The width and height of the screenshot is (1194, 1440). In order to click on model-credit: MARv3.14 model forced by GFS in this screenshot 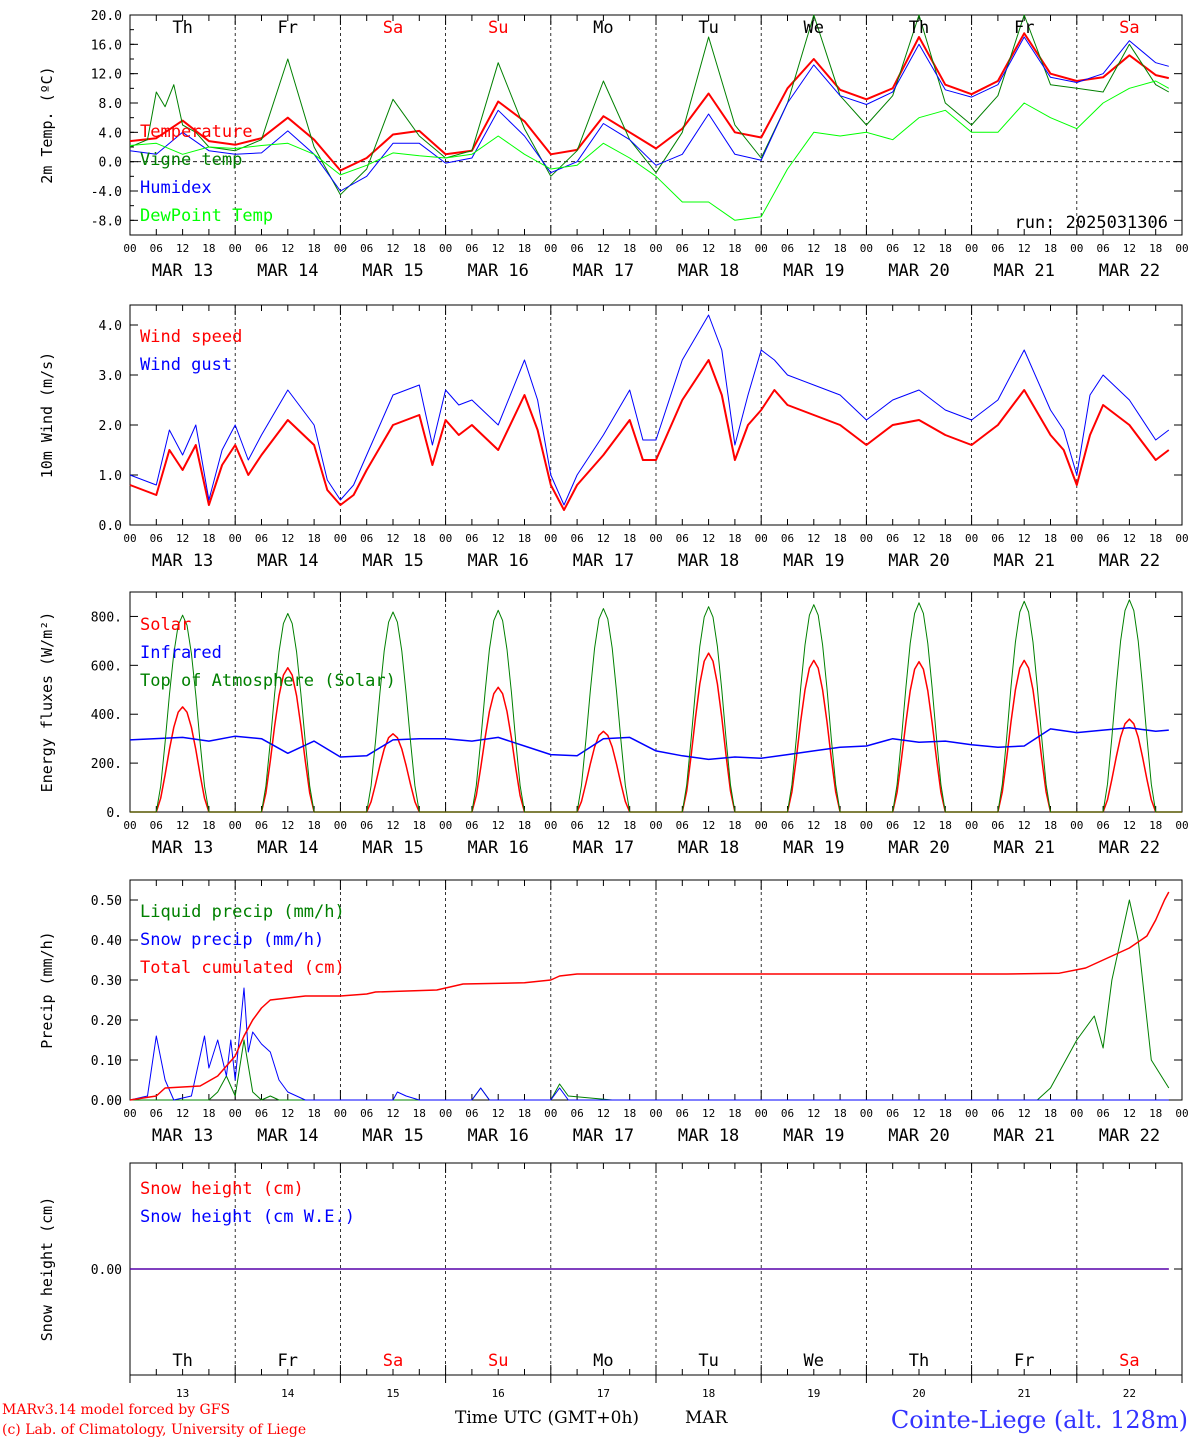, I will do `click(116, 1410)`.